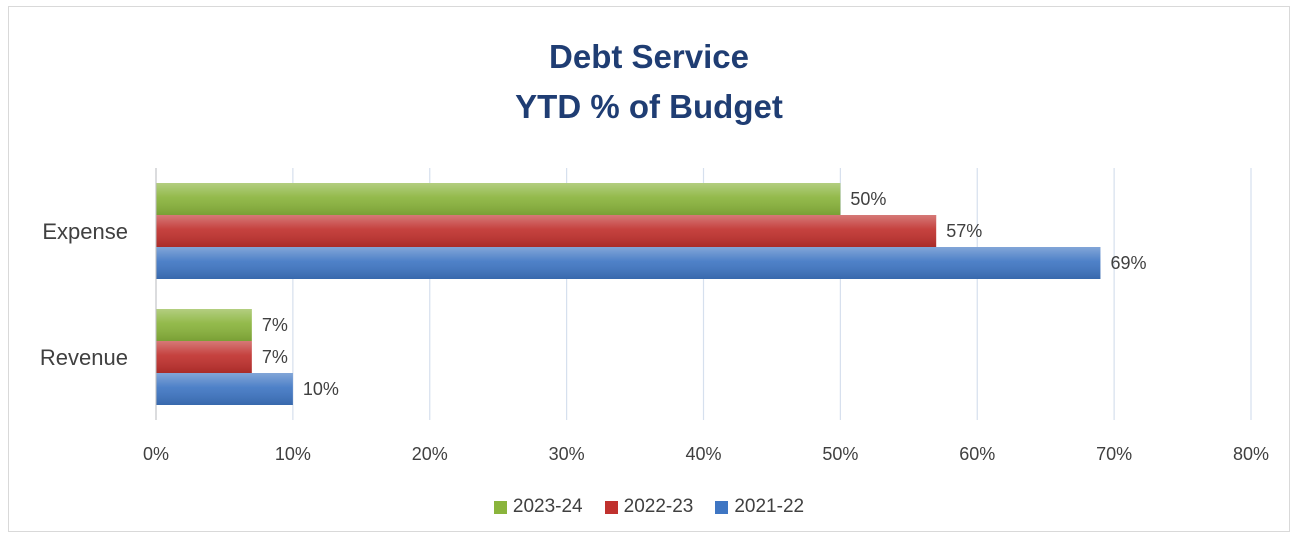 The width and height of the screenshot is (1298, 539). I want to click on legend-item: 2022-23, so click(649, 507).